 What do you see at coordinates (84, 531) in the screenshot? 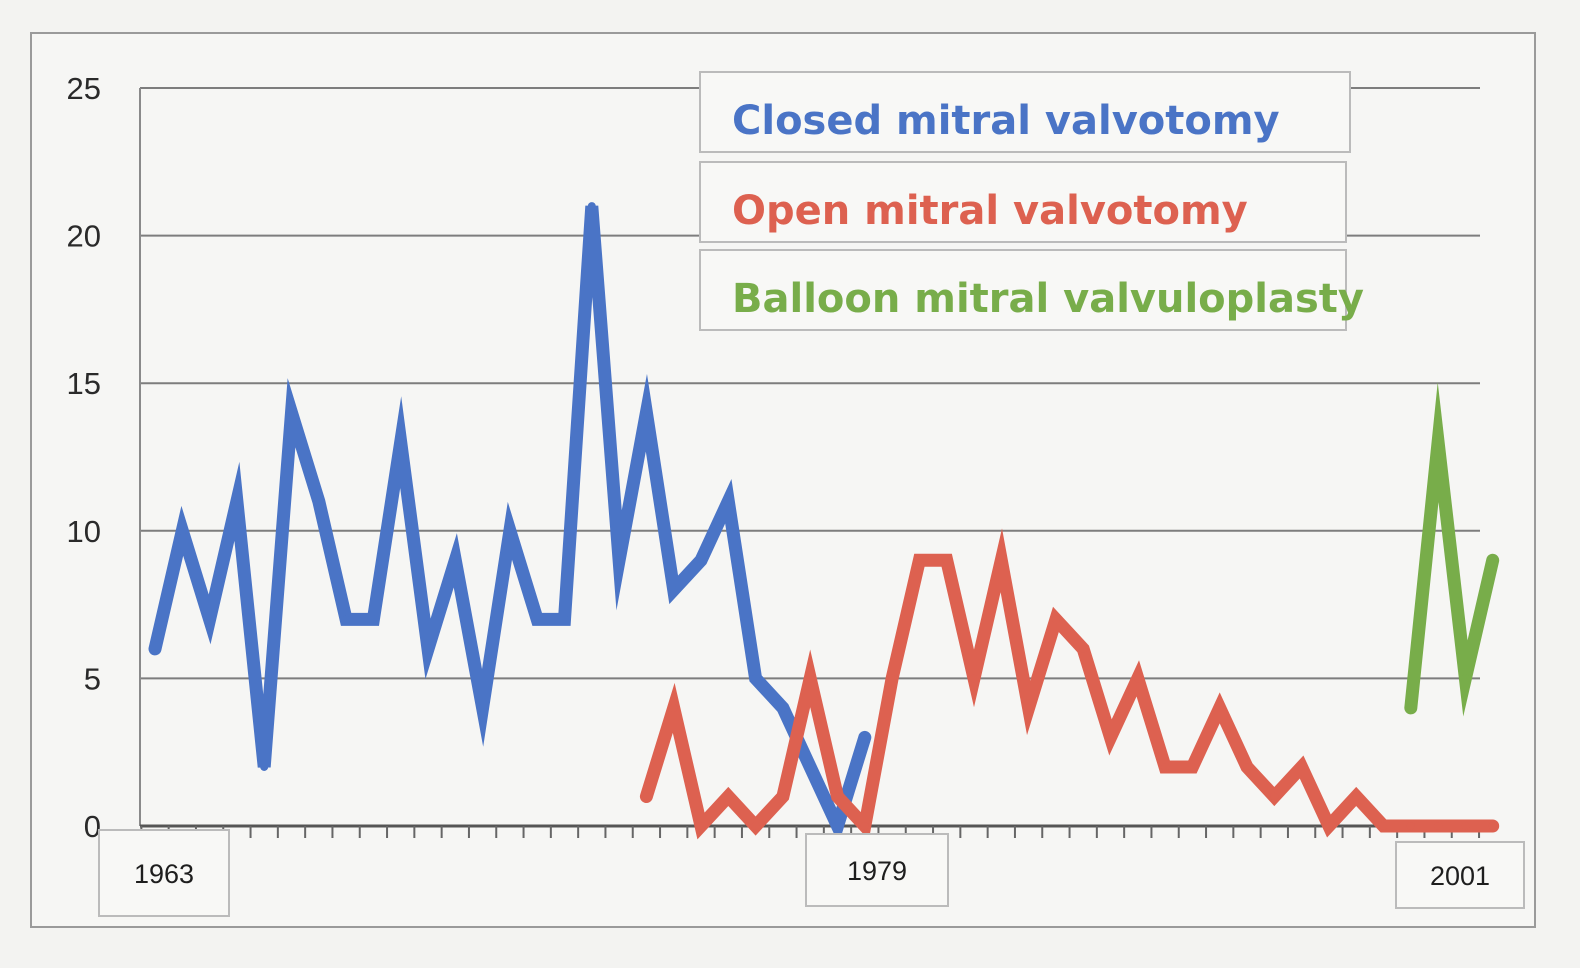
I see `y-tick-label: 10` at bounding box center [84, 531].